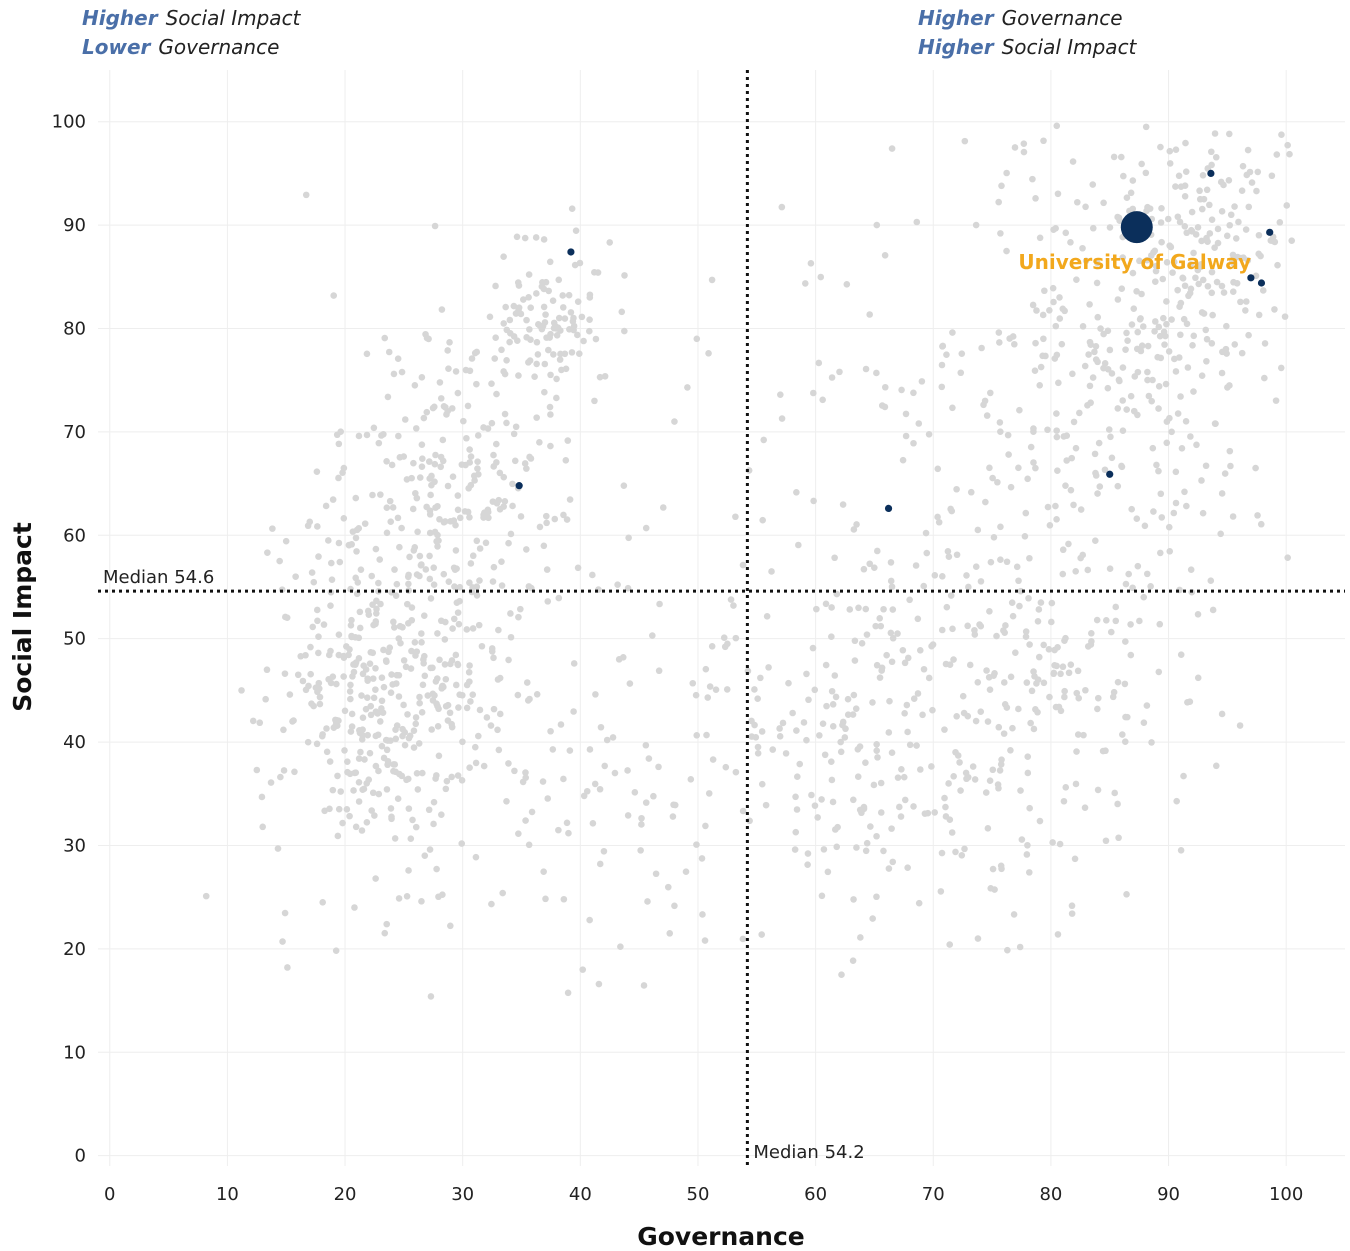 Image resolution: width=1350 pixels, height=1251 pixels. I want to click on y-tick-label: 80, so click(74, 328).